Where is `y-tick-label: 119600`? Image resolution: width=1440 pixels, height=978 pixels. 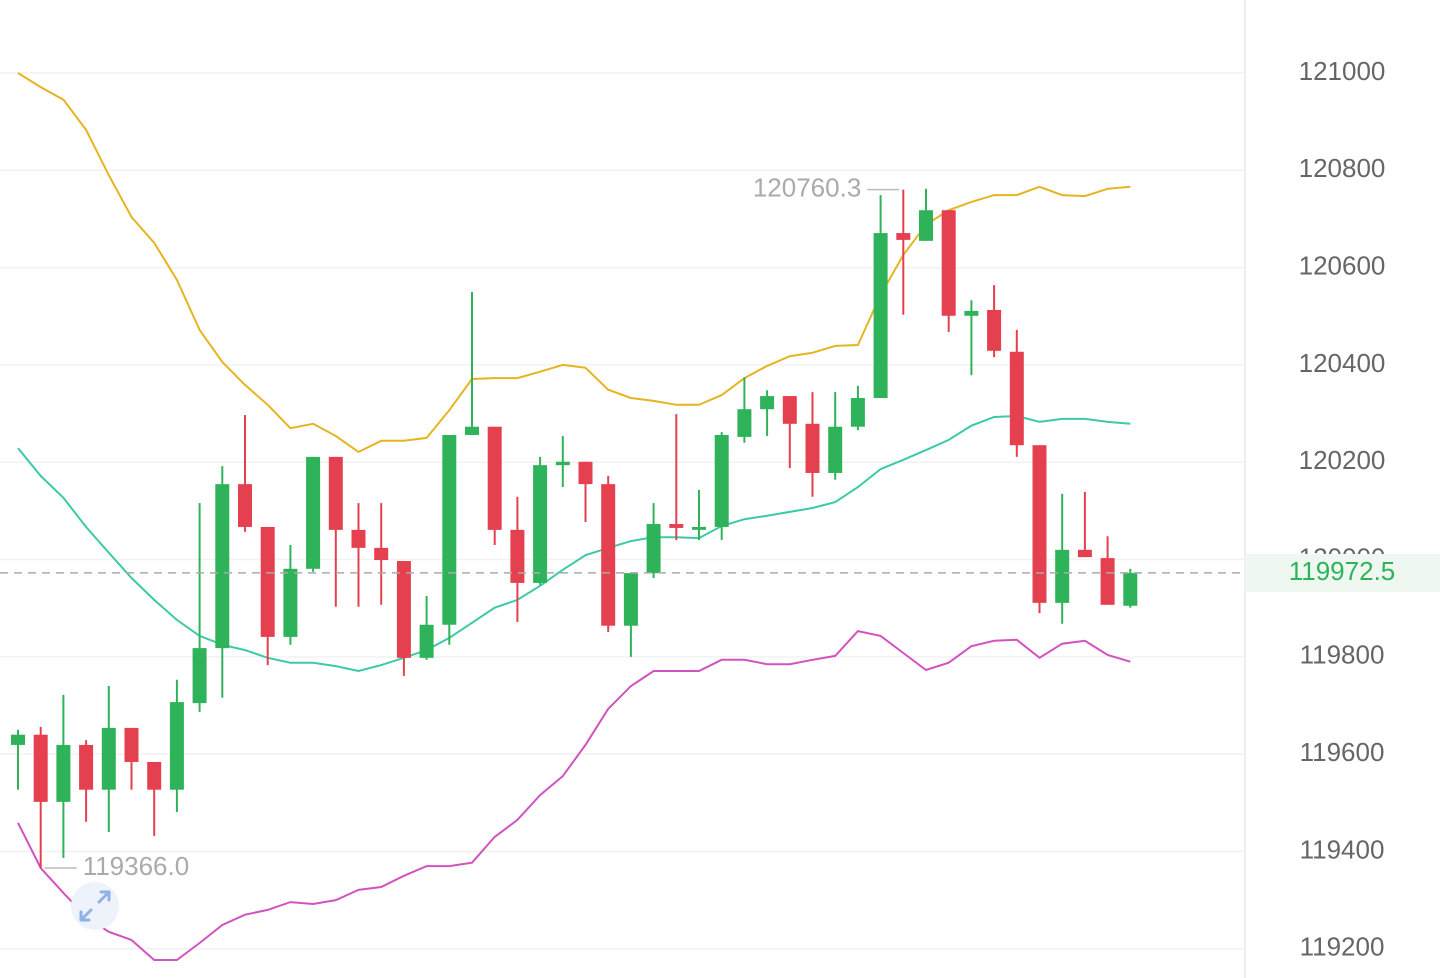
y-tick-label: 119600 is located at coordinates (1342, 752).